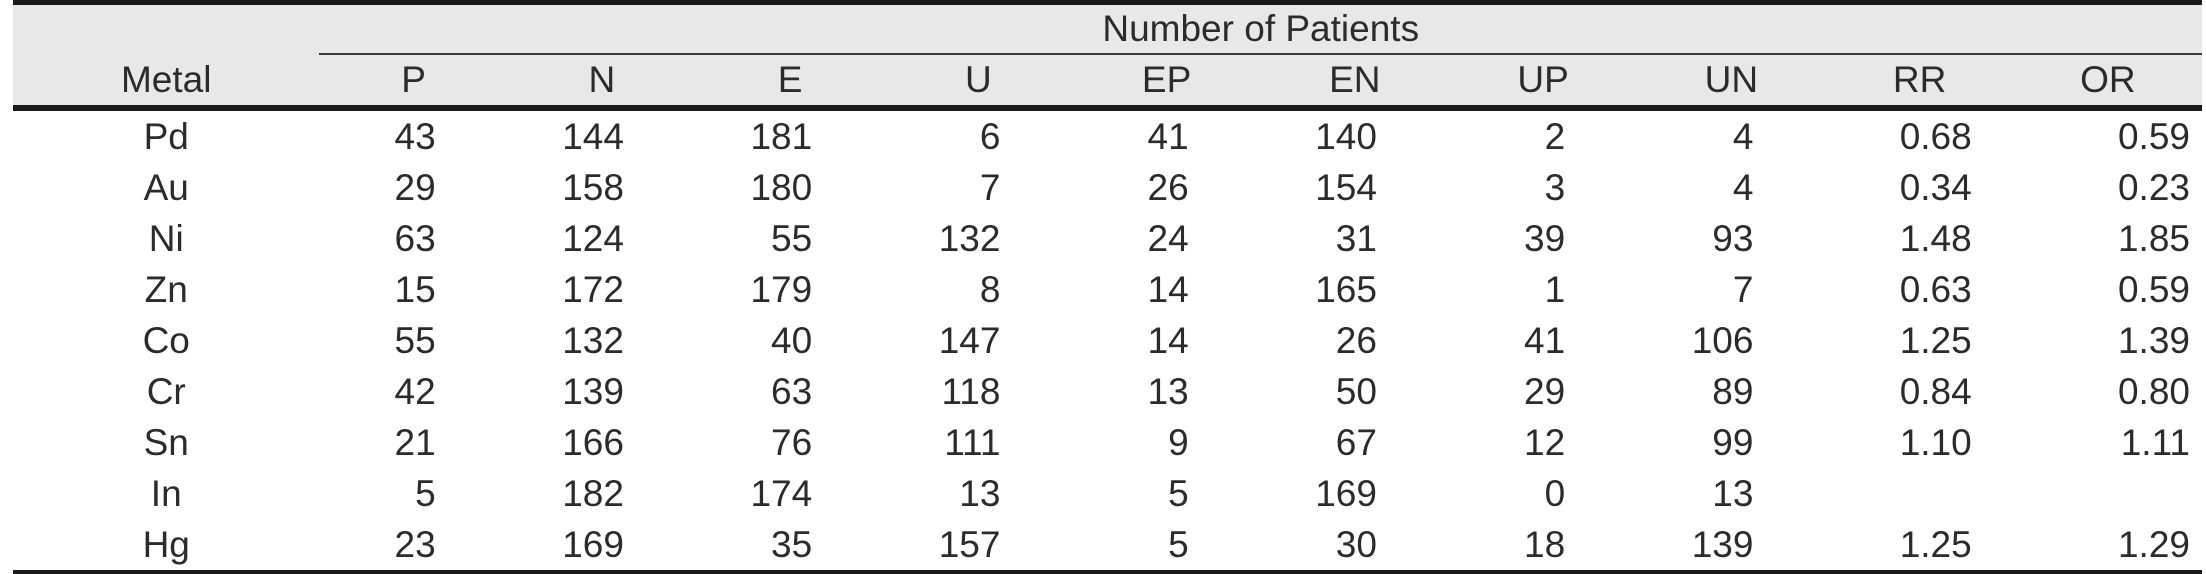 The image size is (2206, 574). Describe the element at coordinates (1168, 238) in the screenshot. I see `value-cell: 24` at that location.